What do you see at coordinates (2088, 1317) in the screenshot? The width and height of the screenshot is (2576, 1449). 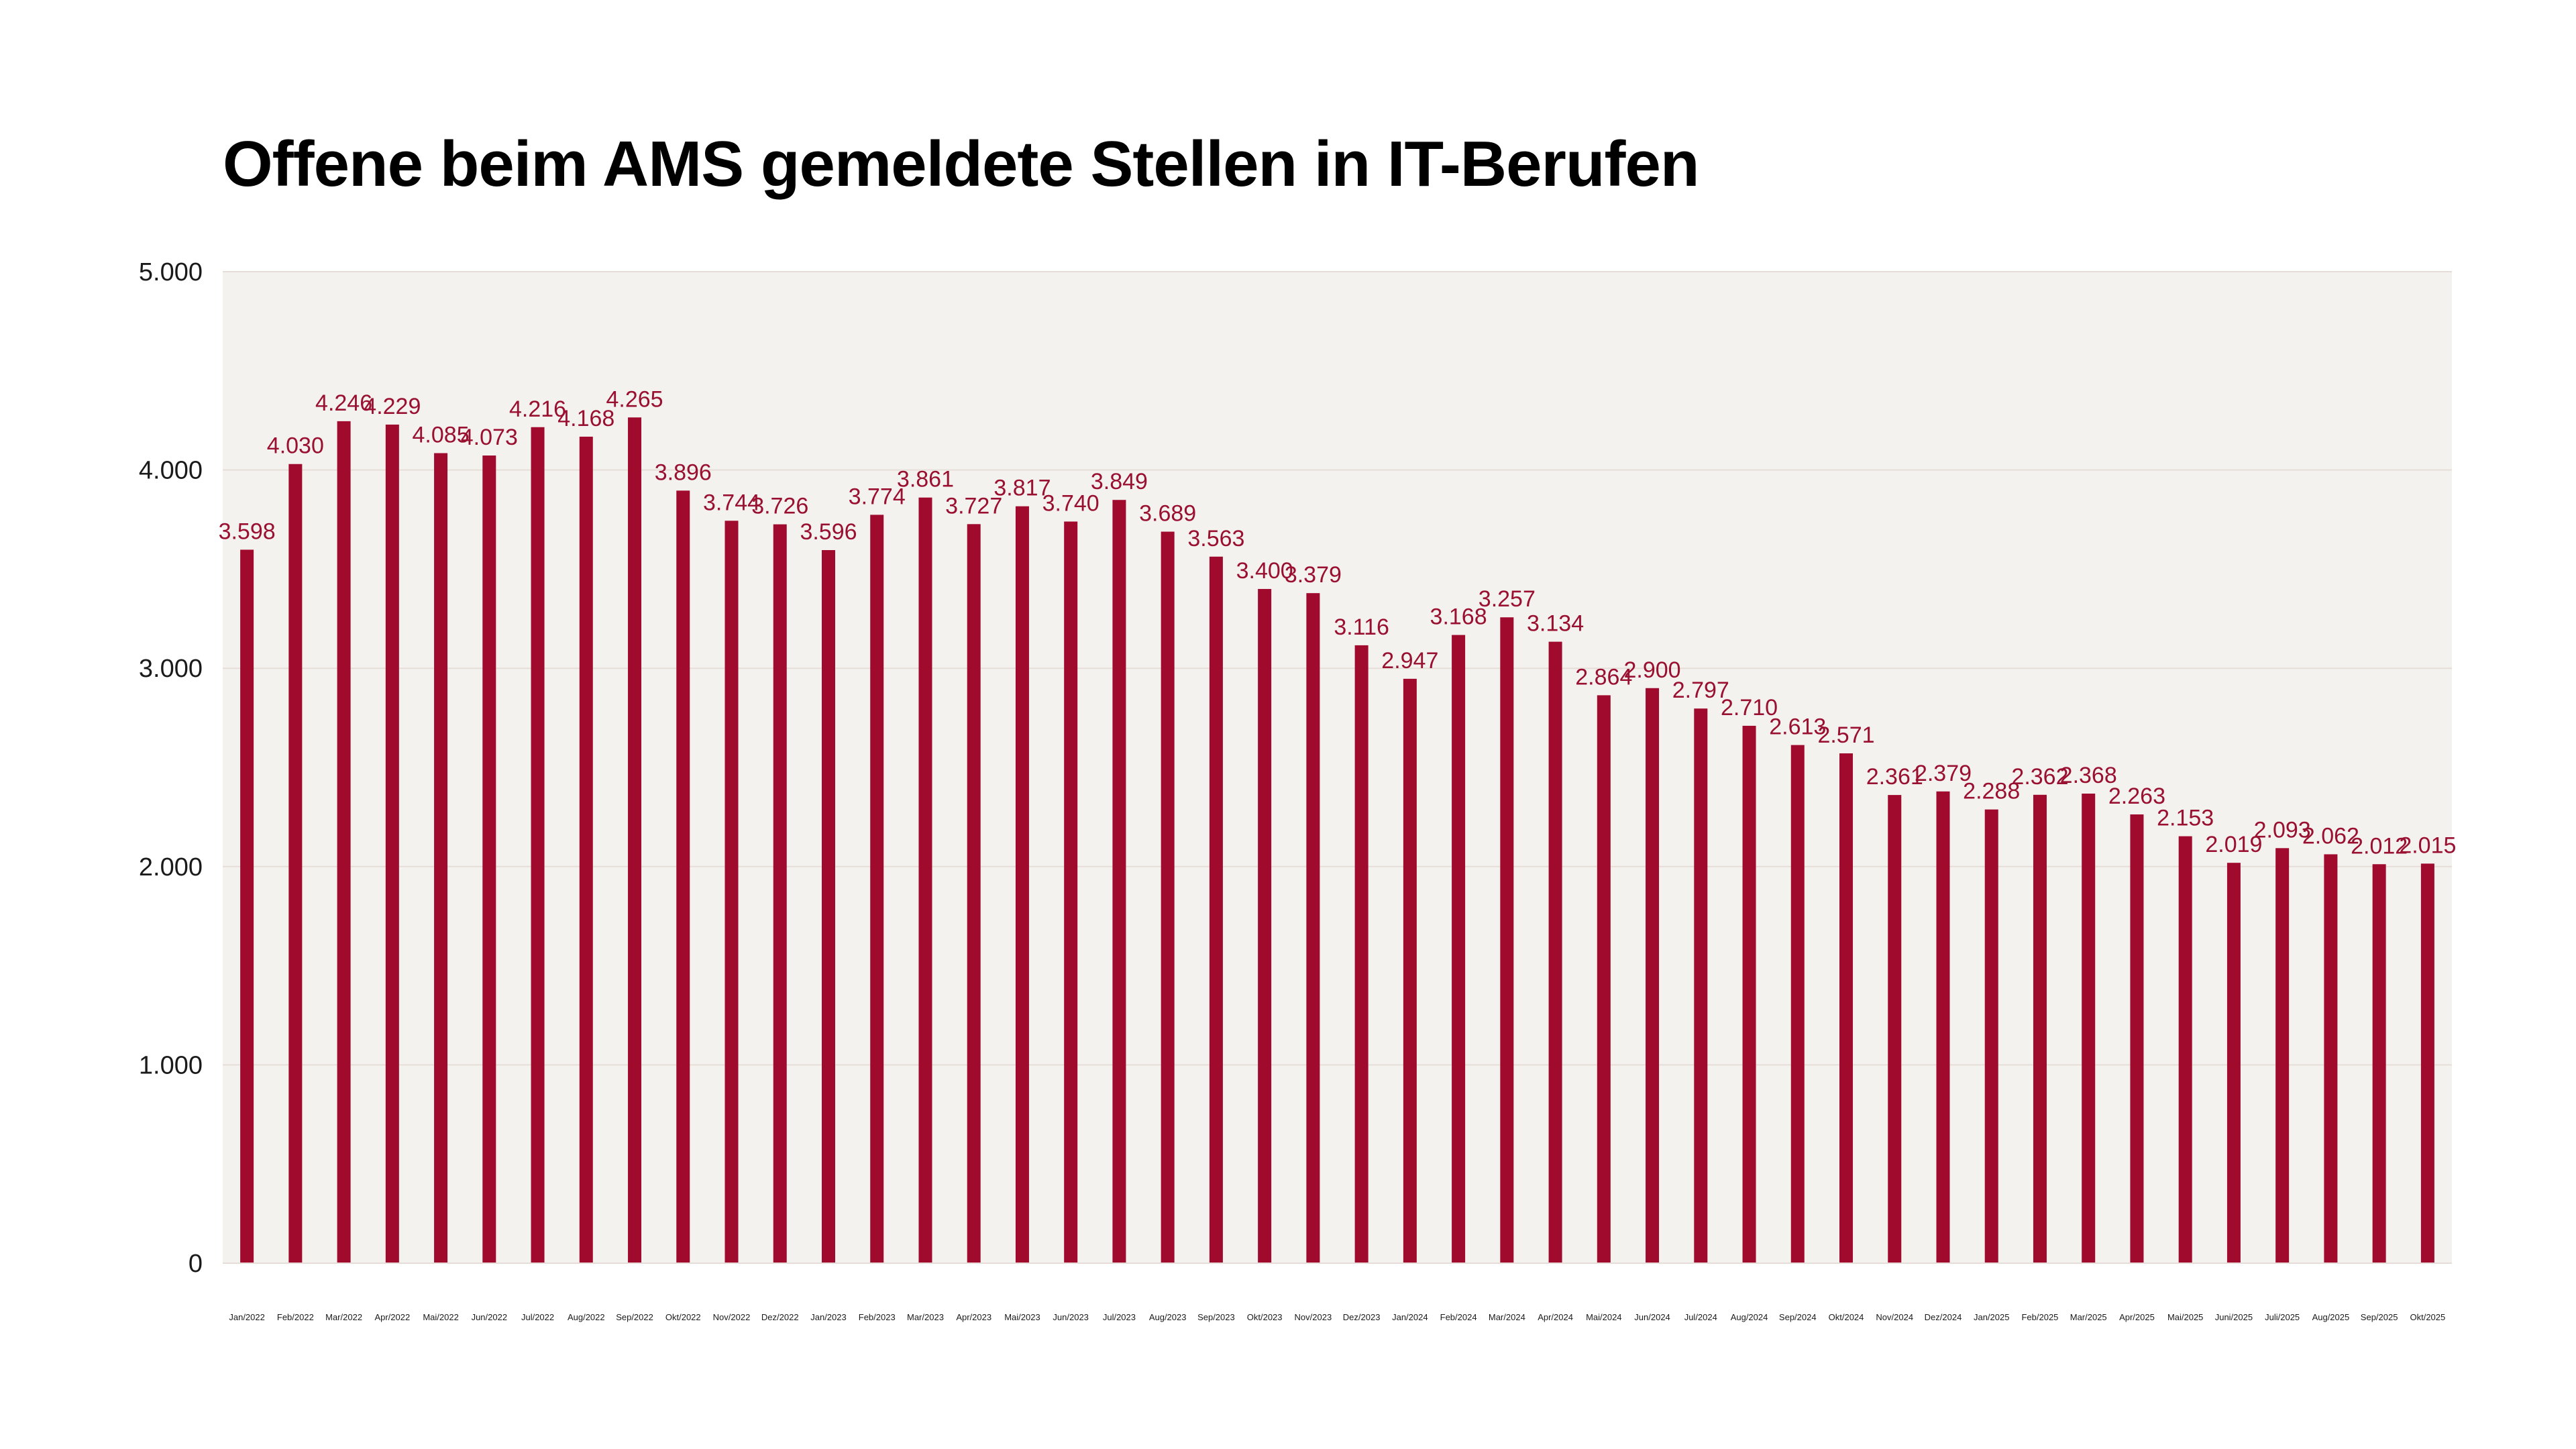 I see `x-tick-label: Mar/2025` at bounding box center [2088, 1317].